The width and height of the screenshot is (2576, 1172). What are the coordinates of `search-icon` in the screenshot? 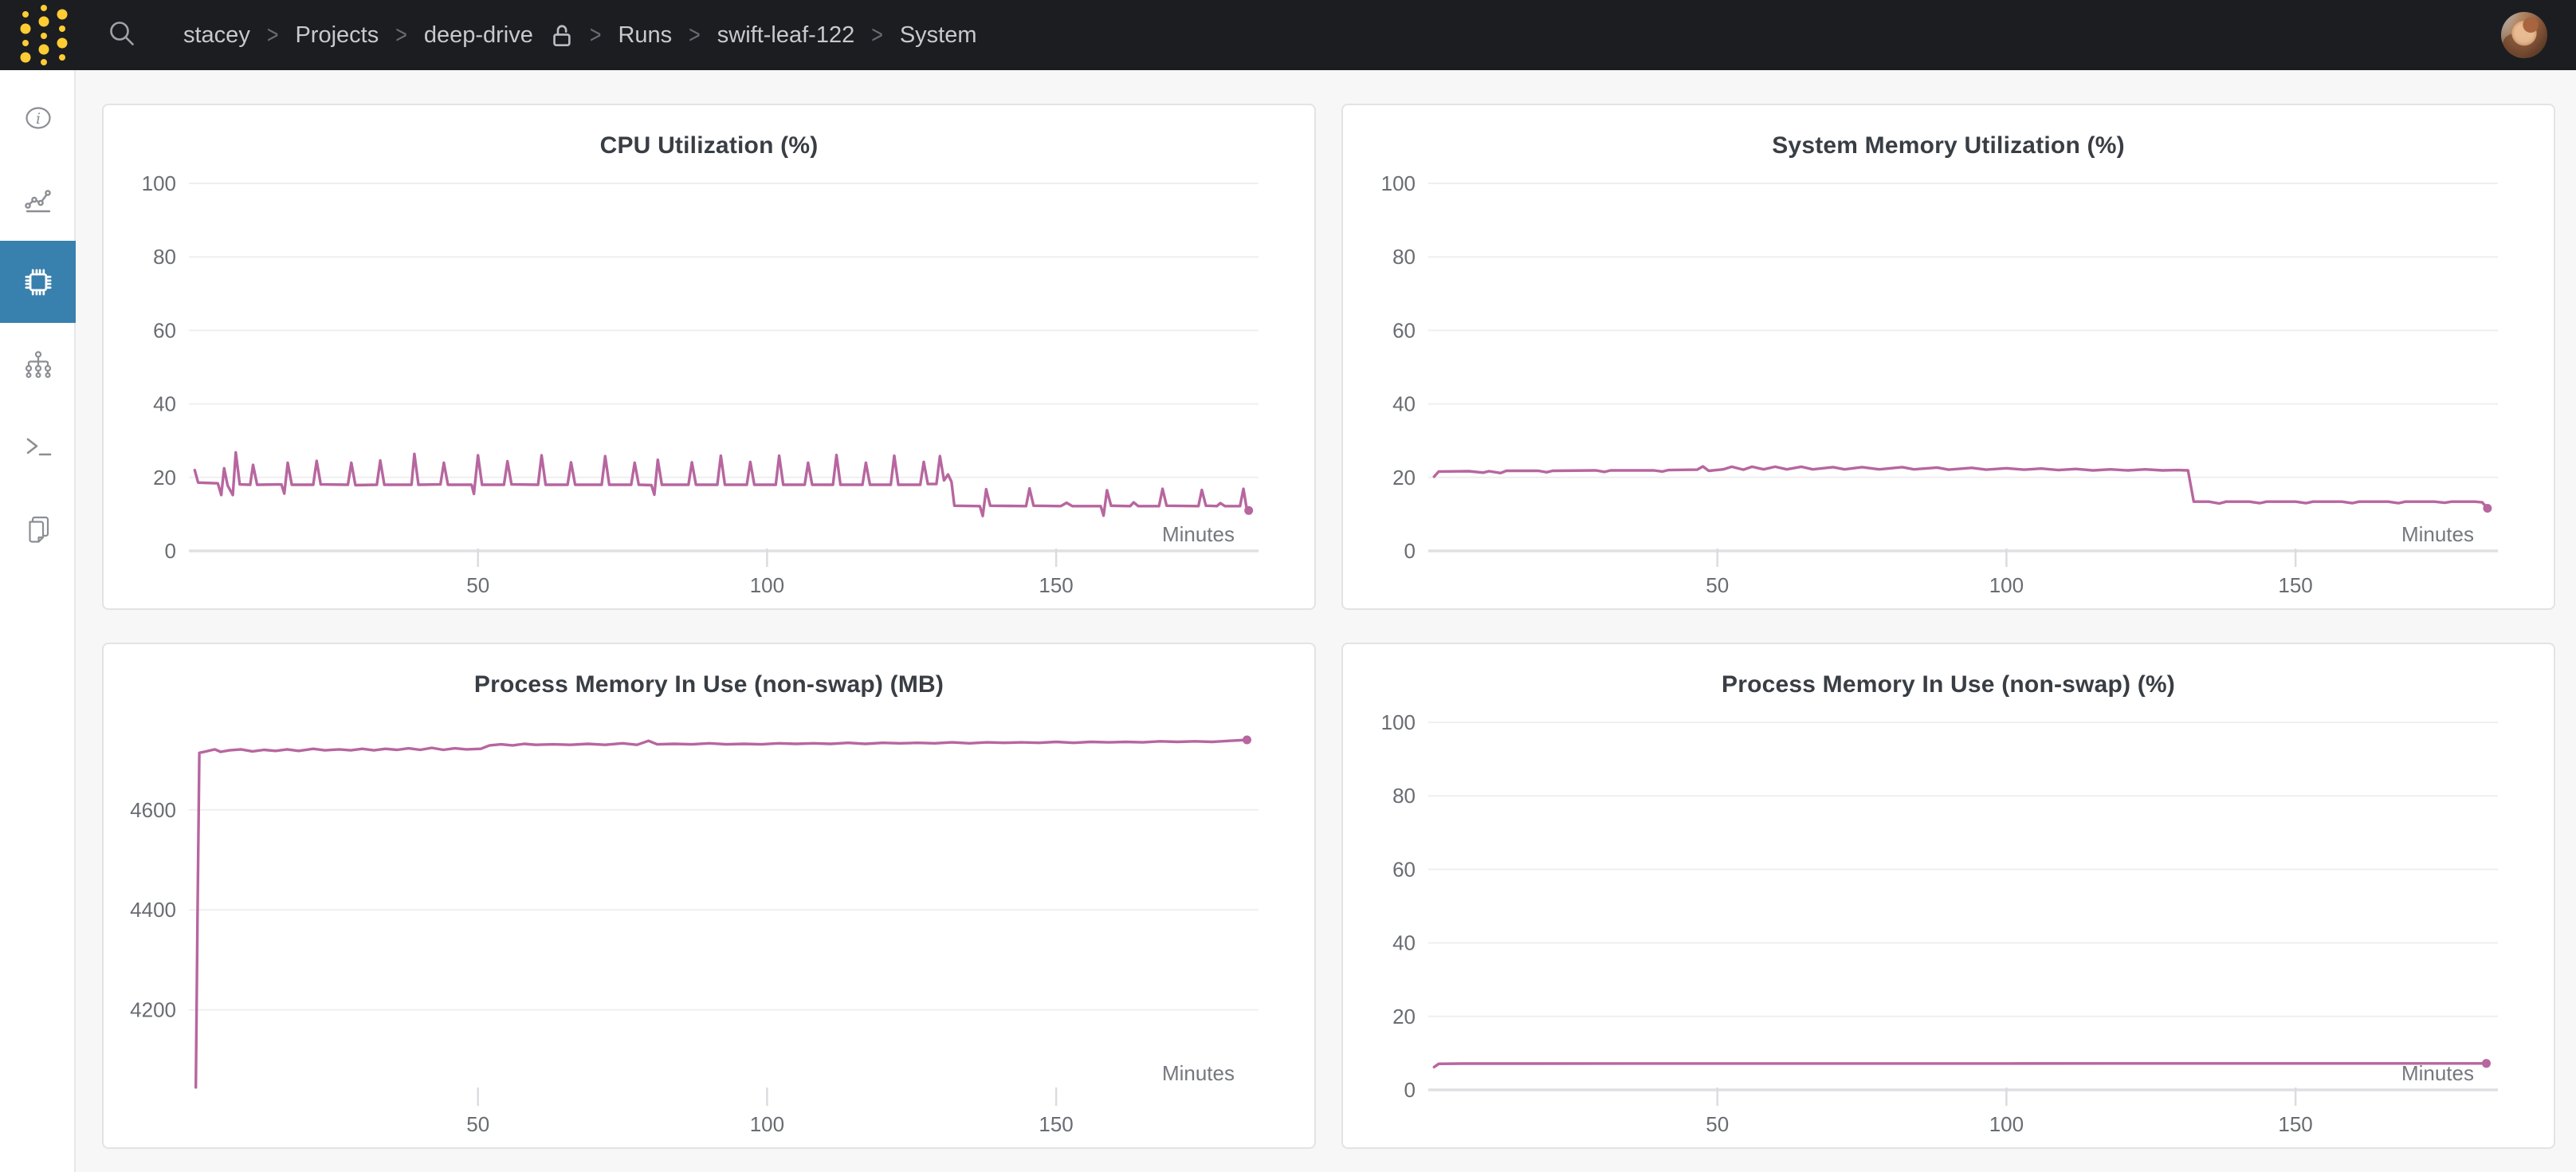 It's located at (122, 35).